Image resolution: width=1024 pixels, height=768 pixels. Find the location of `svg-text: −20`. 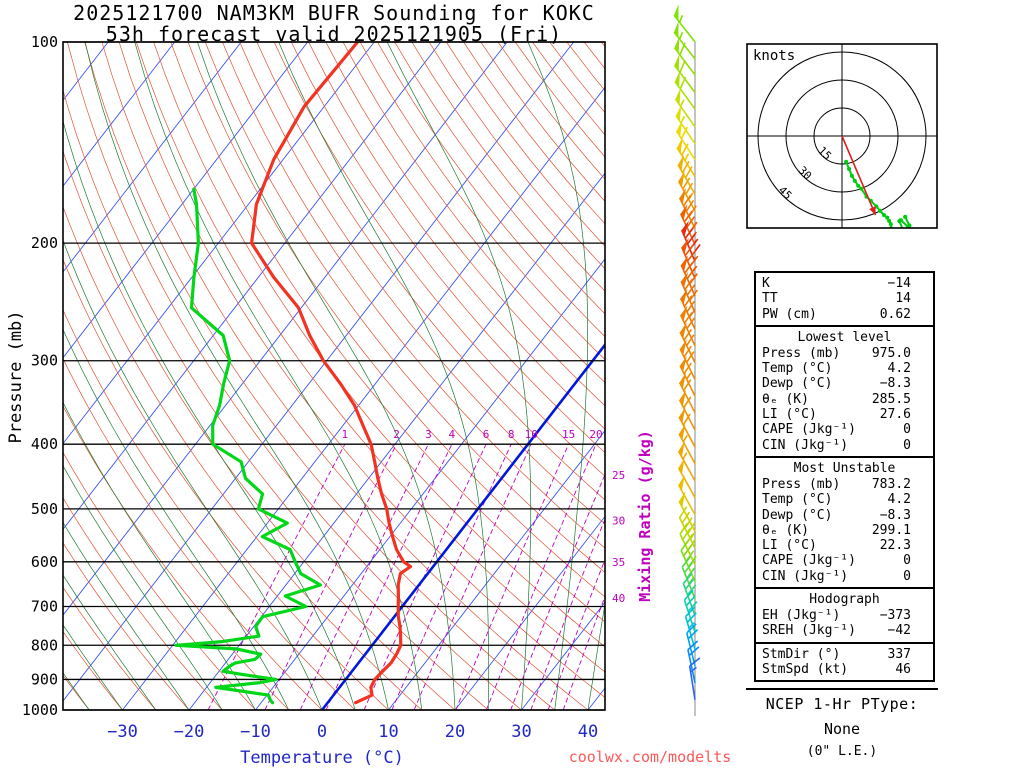

svg-text: −20 is located at coordinates (189, 732).